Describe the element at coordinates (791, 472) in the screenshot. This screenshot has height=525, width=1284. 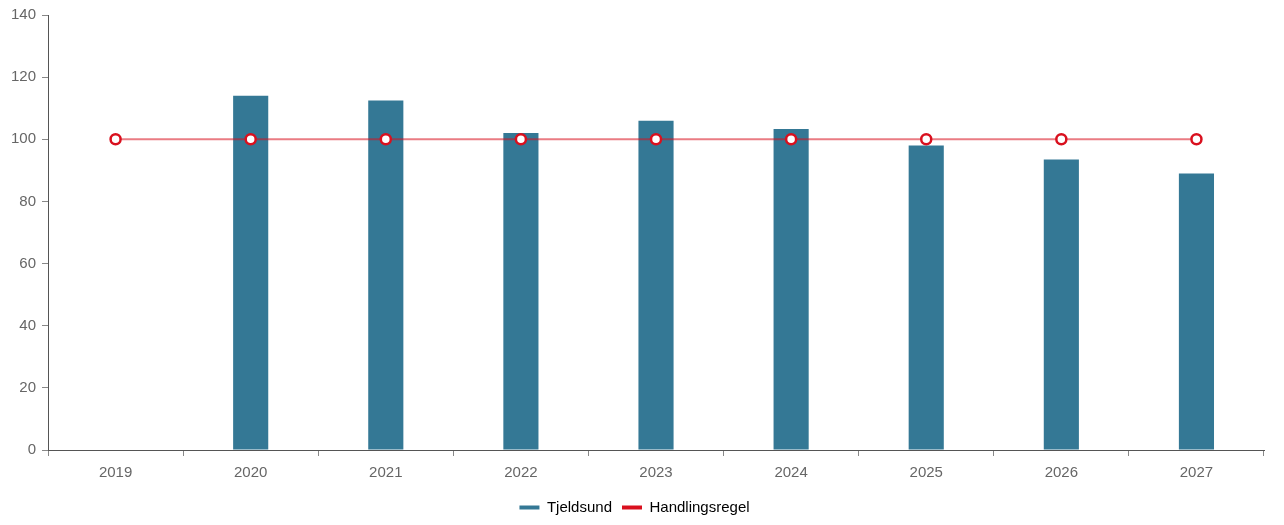
I see `x-tick-label: 2024` at that location.